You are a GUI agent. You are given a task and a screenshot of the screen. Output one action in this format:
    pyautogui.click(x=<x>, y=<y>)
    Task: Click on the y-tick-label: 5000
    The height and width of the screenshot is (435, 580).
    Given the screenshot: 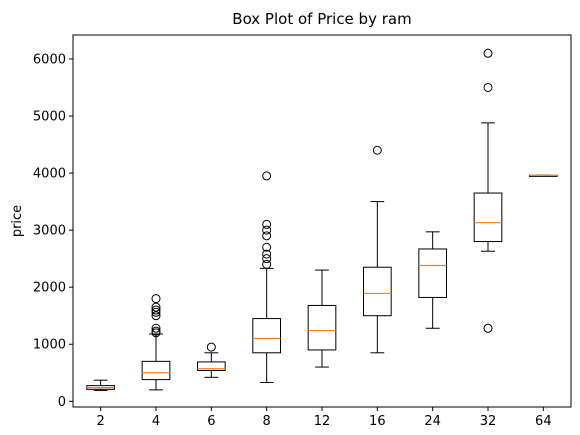 What is the action you would take?
    pyautogui.click(x=49, y=117)
    